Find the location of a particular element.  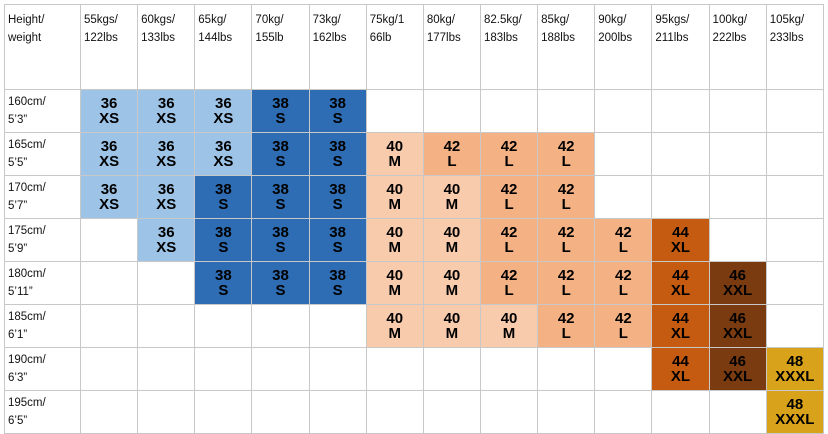

body-row: 160cm/ 5’3” 36 XS 36 XS 36 XS 38 S 38 S is located at coordinates (414, 111).